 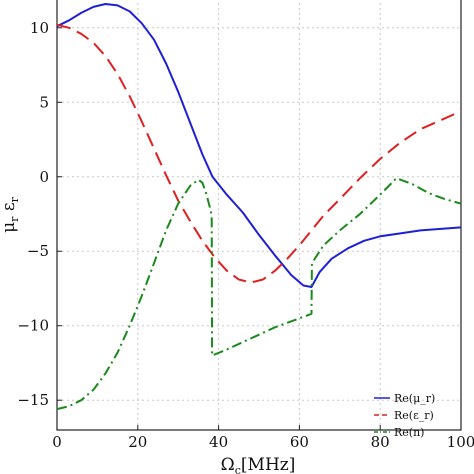 I want to click on legend-label: Re(μ_r), so click(x=414, y=398).